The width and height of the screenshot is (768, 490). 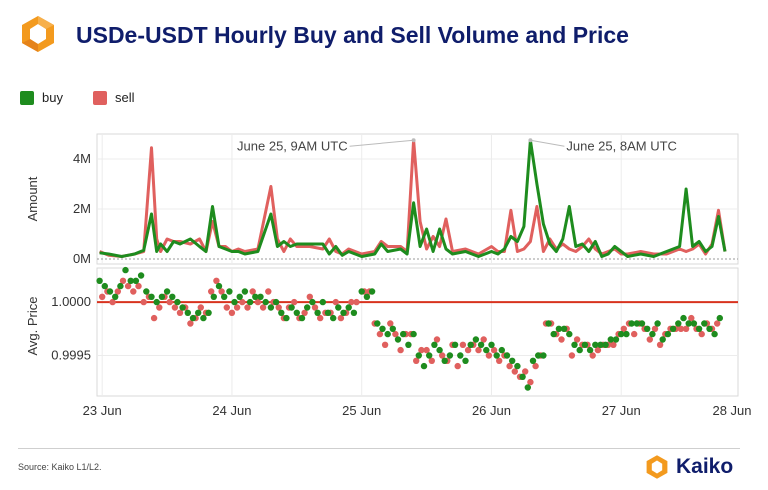 I want to click on x-tick-label: 24 Jun, so click(x=231, y=410).